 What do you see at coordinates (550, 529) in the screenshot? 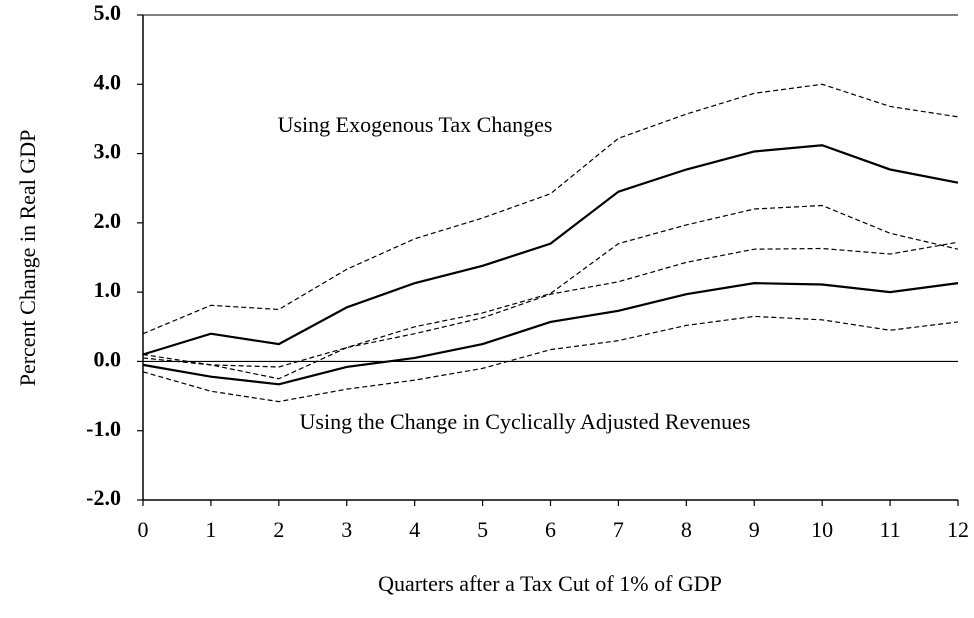
I see `x-tick-label: 6` at bounding box center [550, 529].